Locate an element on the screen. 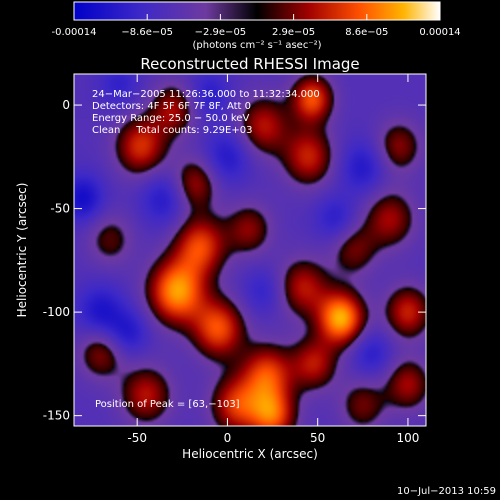 The width and height of the screenshot is (500, 500). y-tick-label: -50 is located at coordinates (60, 209).